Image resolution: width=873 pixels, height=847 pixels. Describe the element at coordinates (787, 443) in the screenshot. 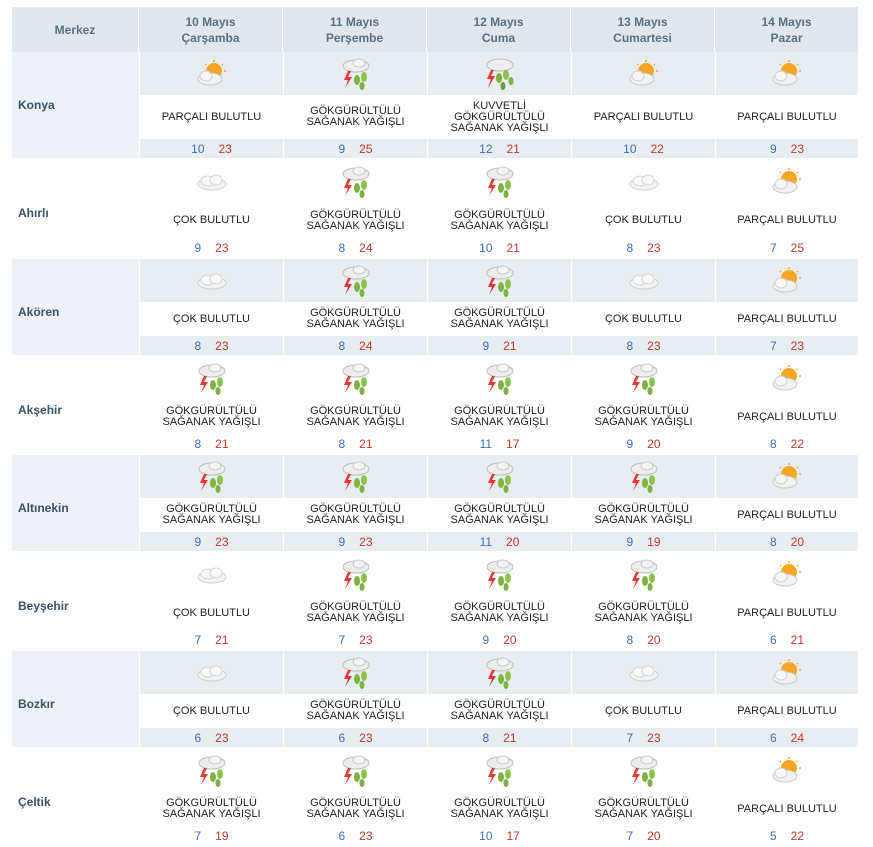

I see `temperature-range: 8 22` at that location.